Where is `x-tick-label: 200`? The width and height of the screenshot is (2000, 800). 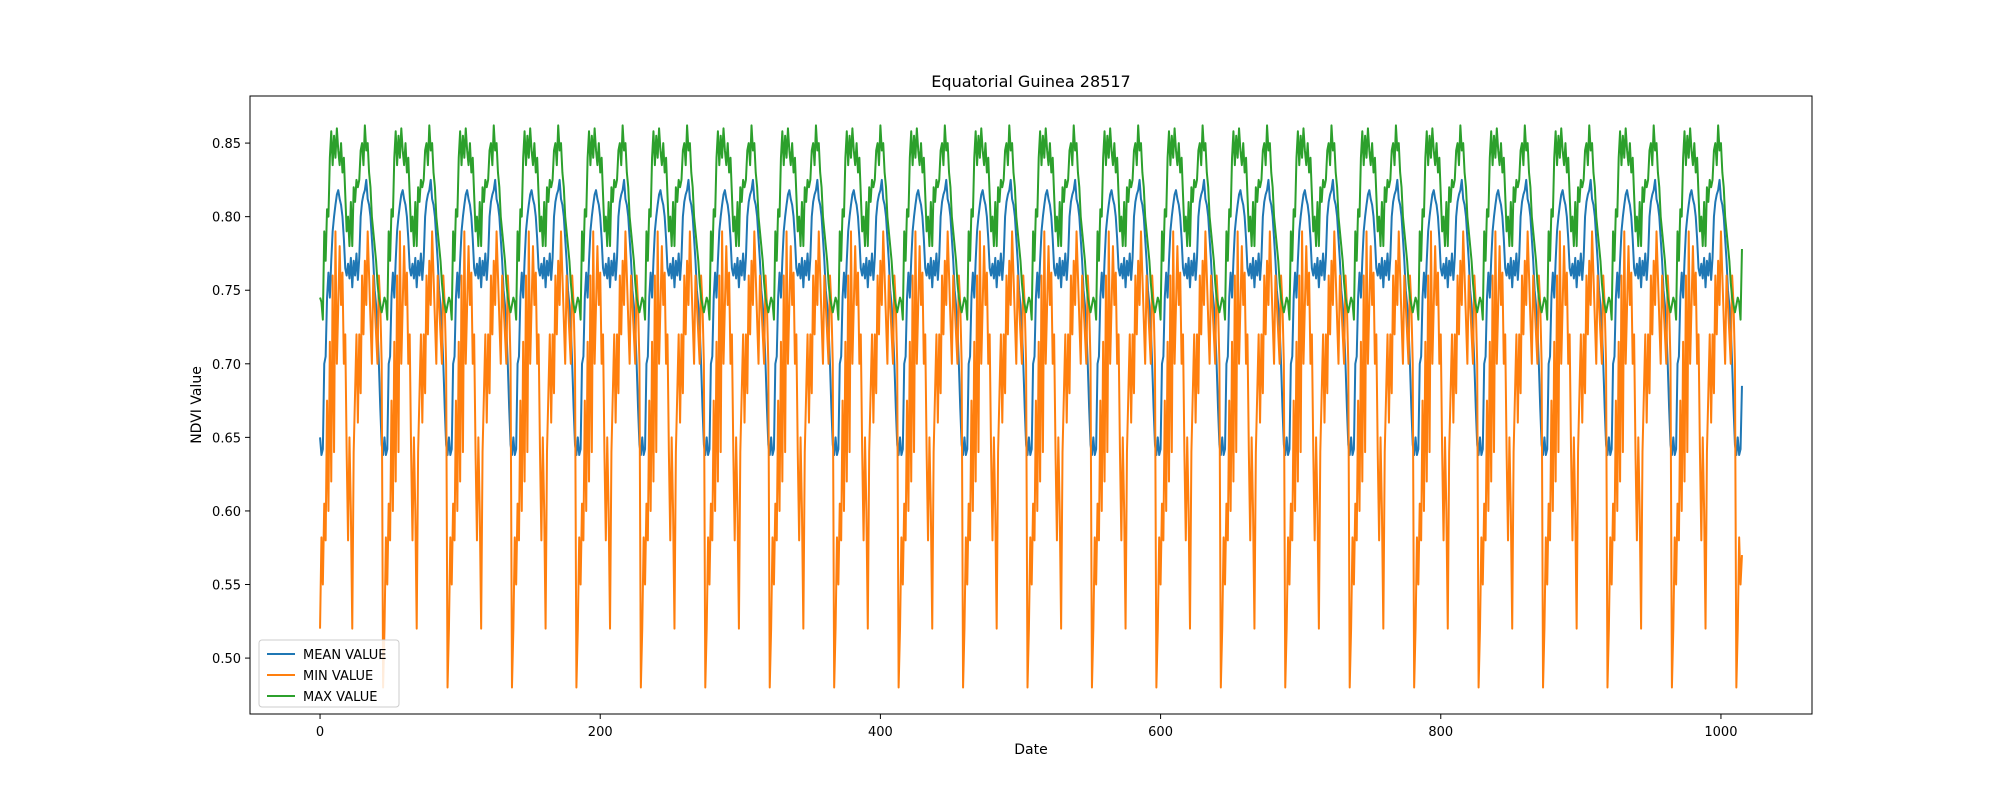 x-tick-label: 200 is located at coordinates (600, 732).